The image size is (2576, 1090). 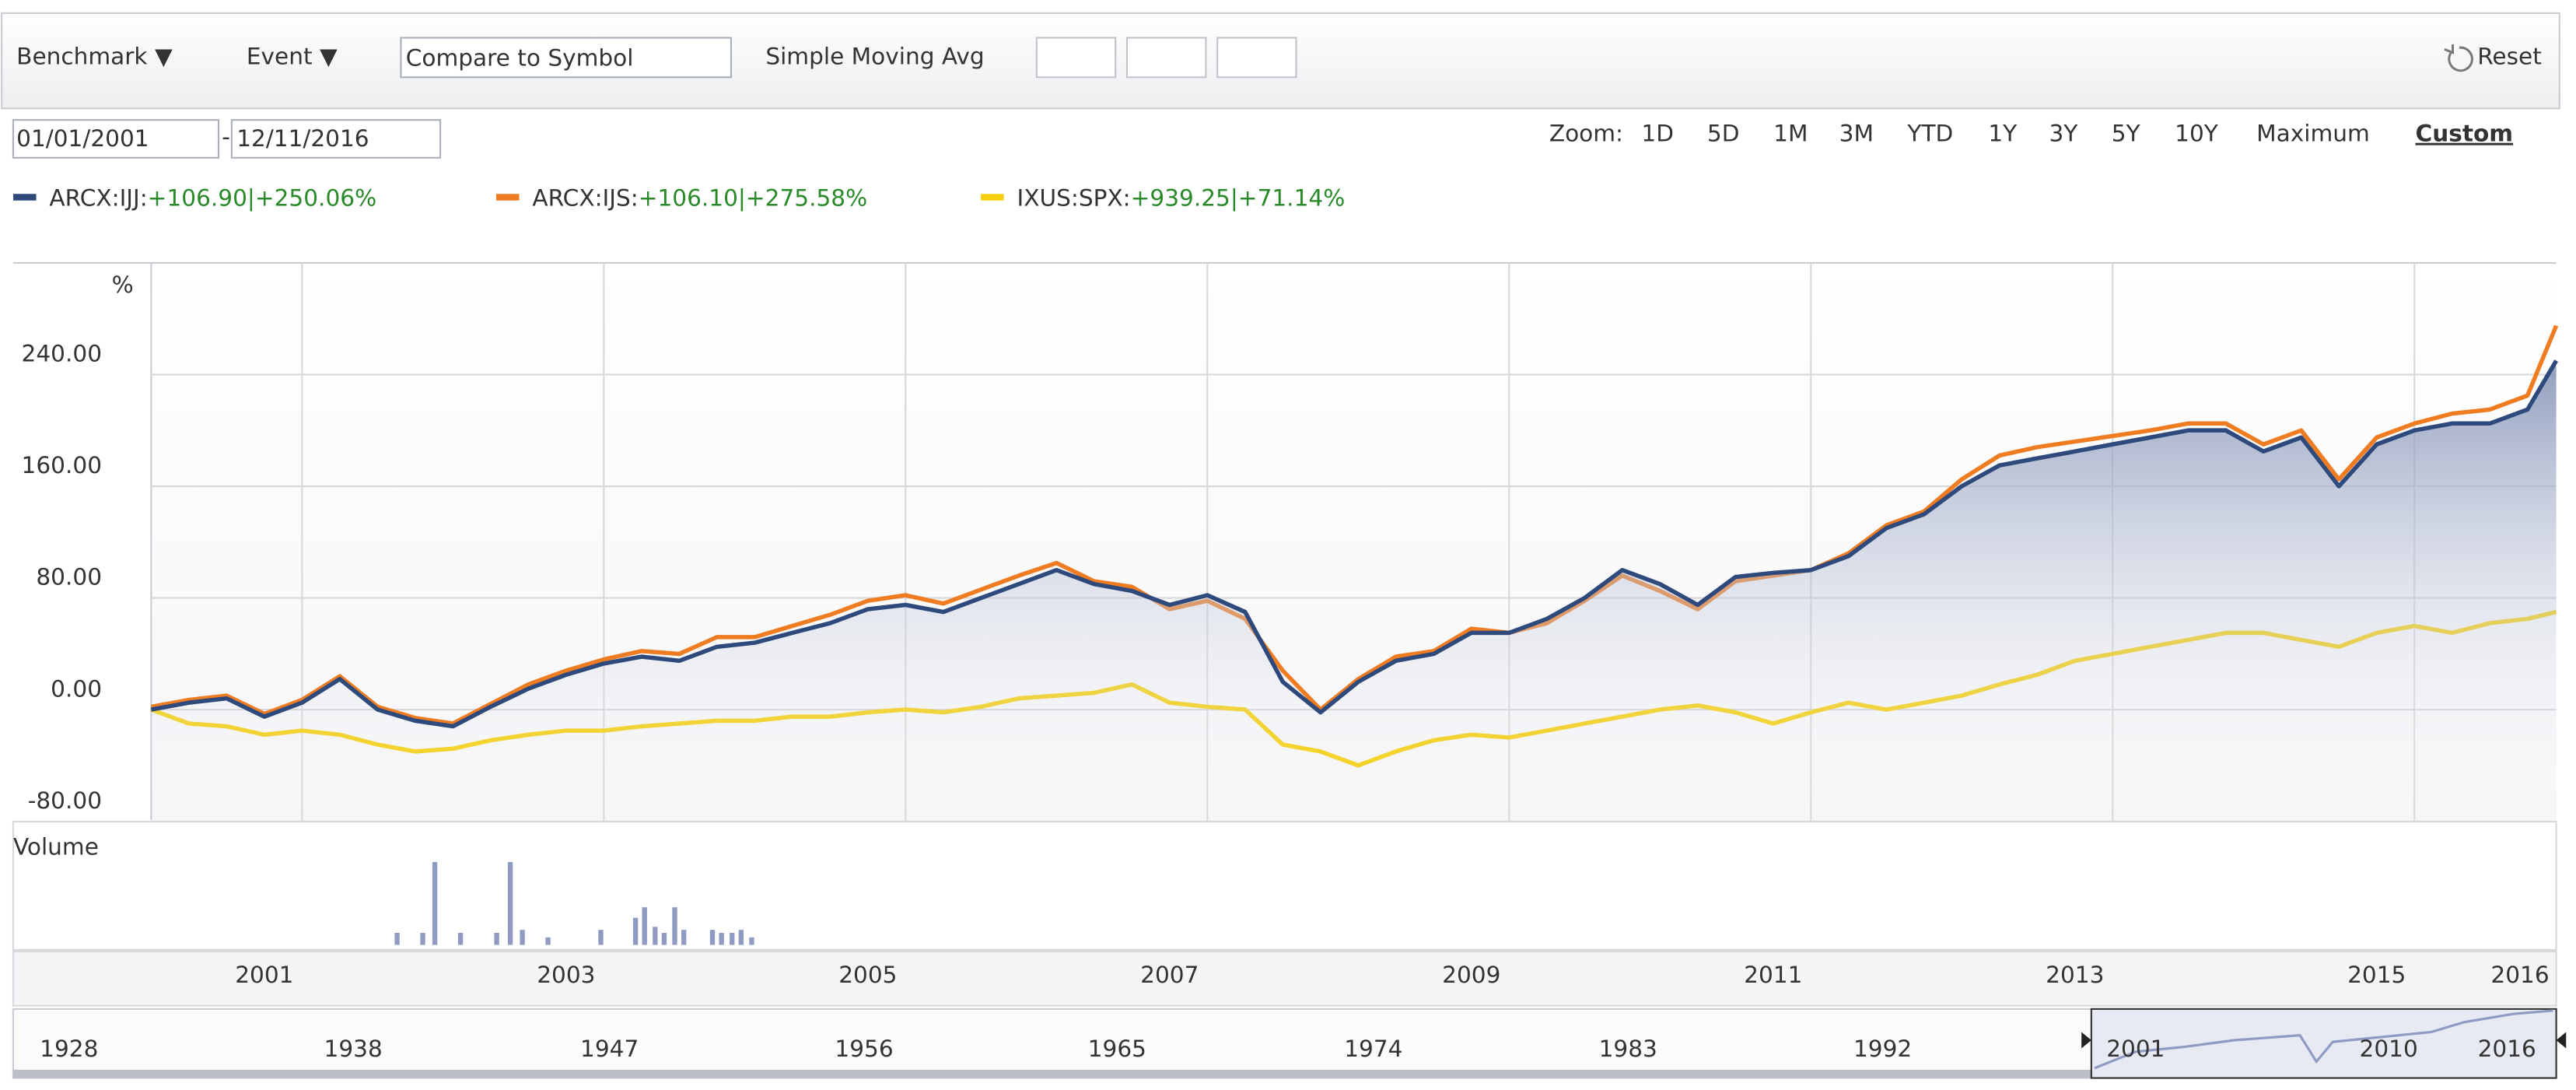 I want to click on compare-input, so click(x=566, y=58).